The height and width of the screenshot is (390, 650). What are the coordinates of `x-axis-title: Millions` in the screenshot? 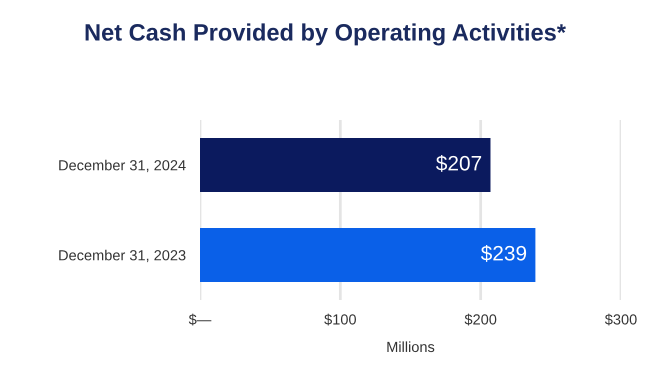 It's located at (410, 346).